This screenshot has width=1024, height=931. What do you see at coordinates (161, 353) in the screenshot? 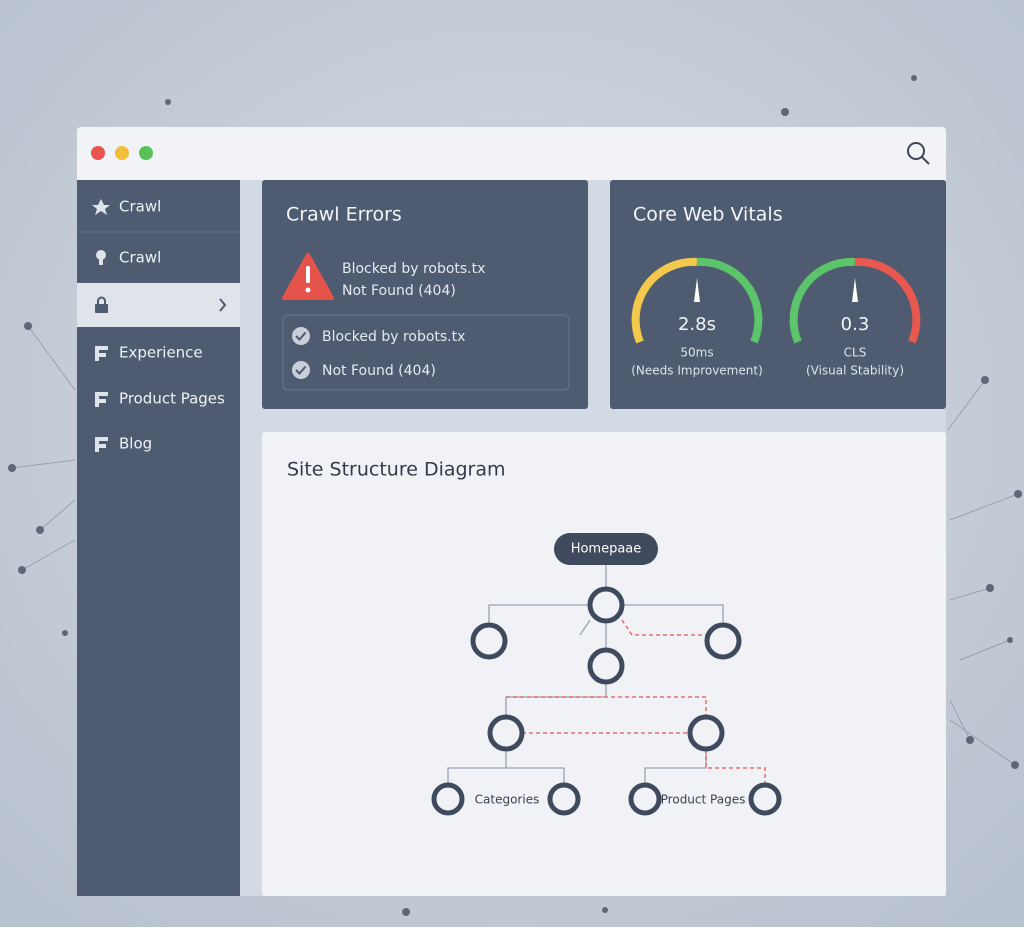
I see `nav-label: Experience` at bounding box center [161, 353].